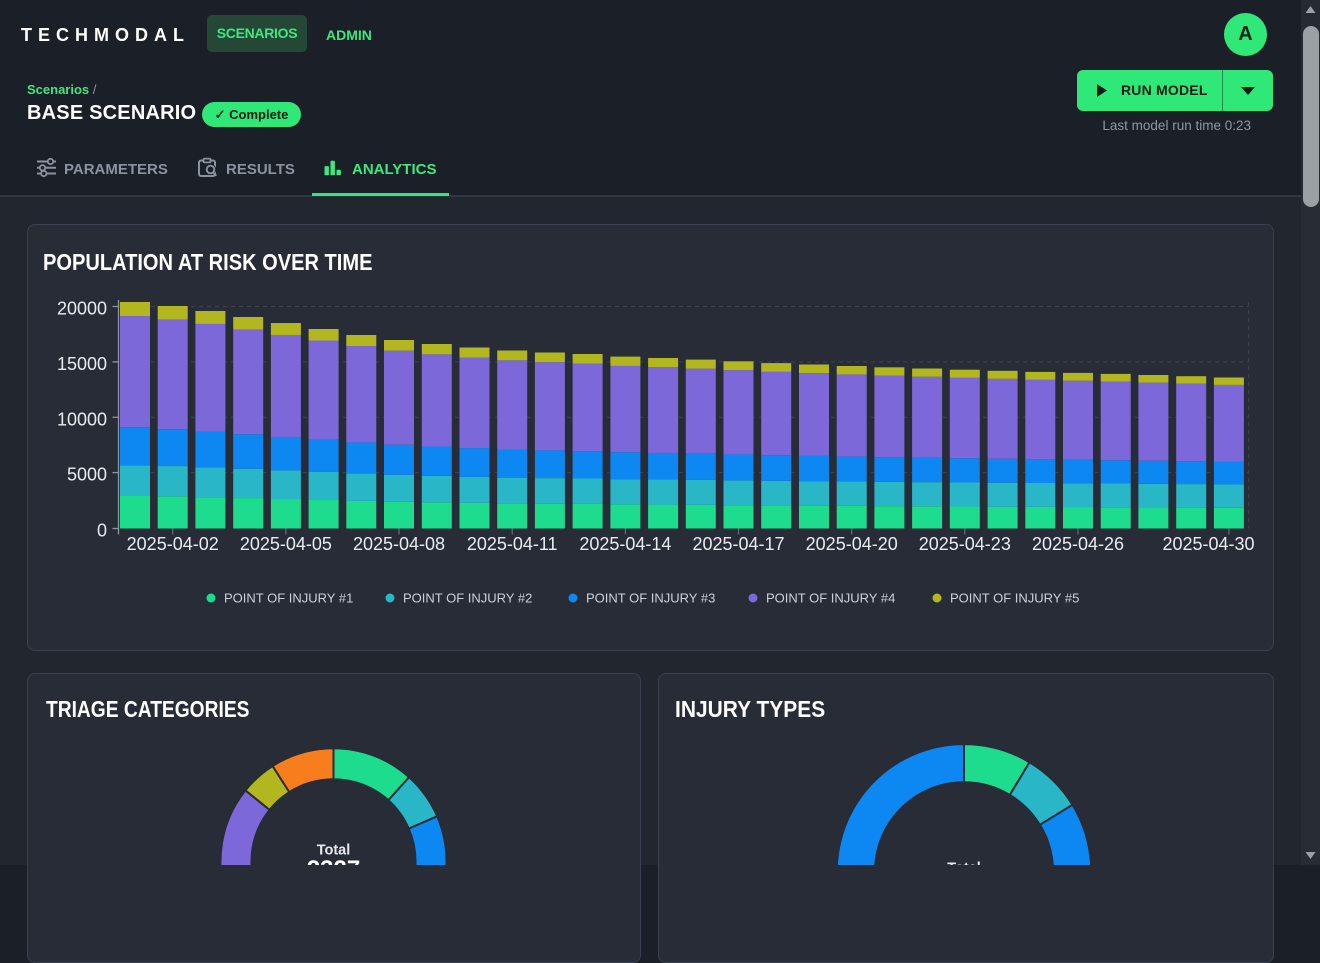 This screenshot has width=1320, height=963. Describe the element at coordinates (87, 475) in the screenshot. I see `svg-text: 5000` at that location.